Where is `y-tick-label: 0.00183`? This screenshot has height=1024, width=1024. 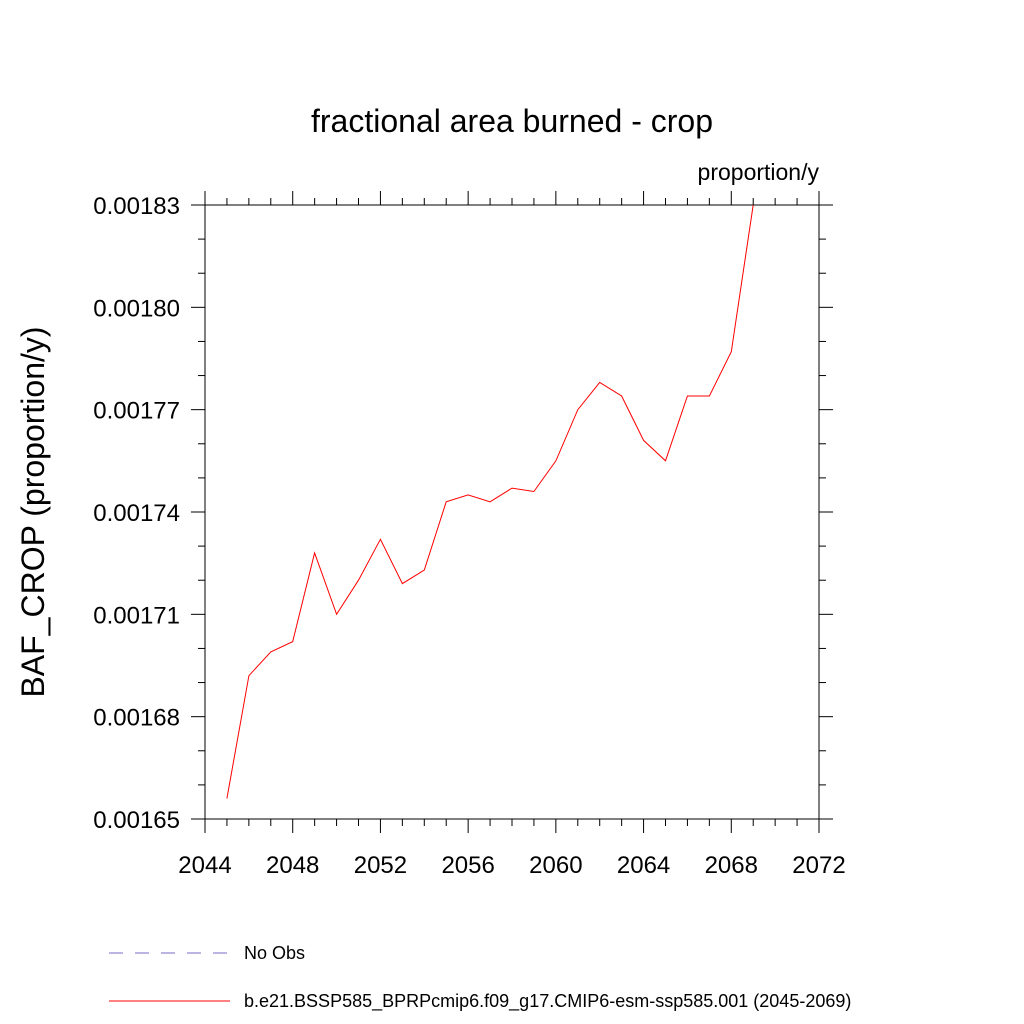
y-tick-label: 0.00183 is located at coordinates (136, 206).